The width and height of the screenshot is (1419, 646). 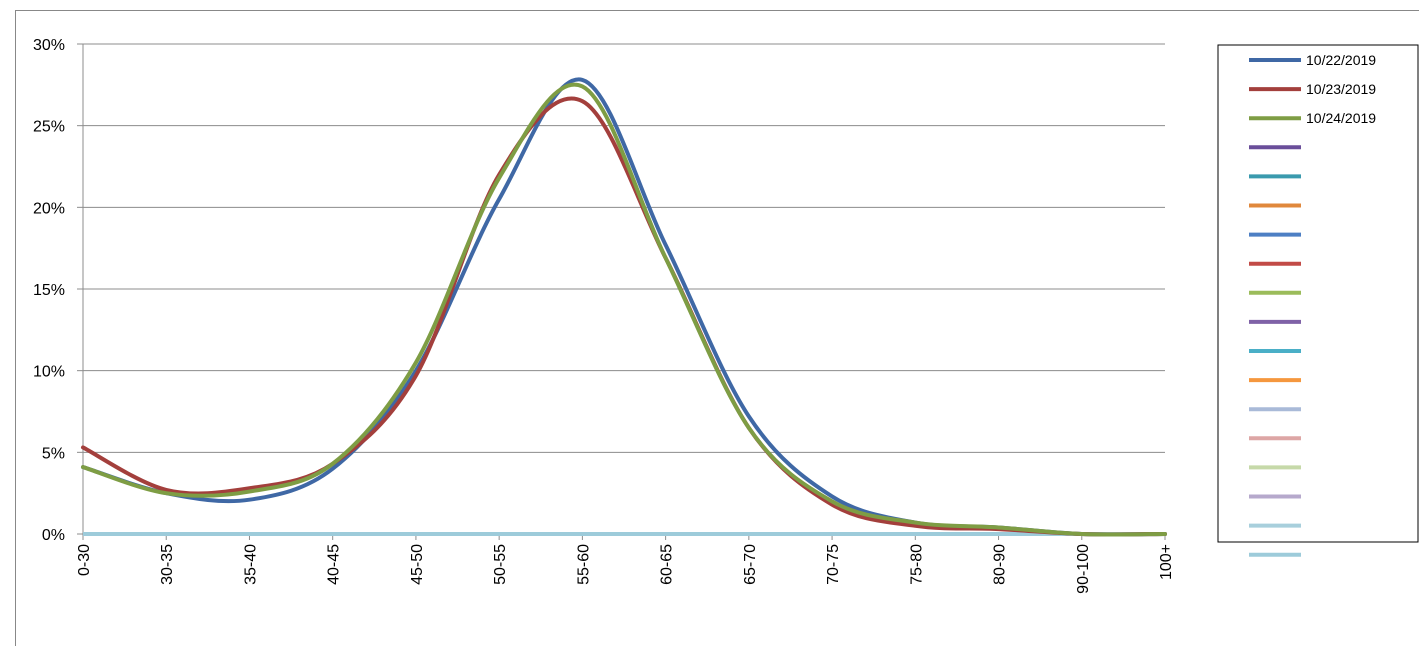 What do you see at coordinates (49, 372) in the screenshot?
I see `y-tick-label: 10%` at bounding box center [49, 372].